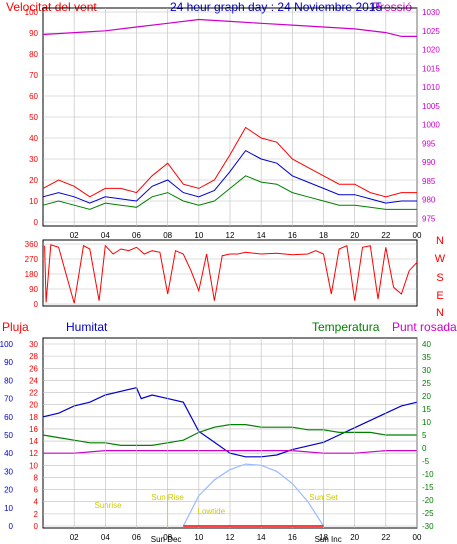 This screenshot has height=544, width=457. Describe the element at coordinates (212, 511) in the screenshot. I see `marker-label: Lowtide` at that location.